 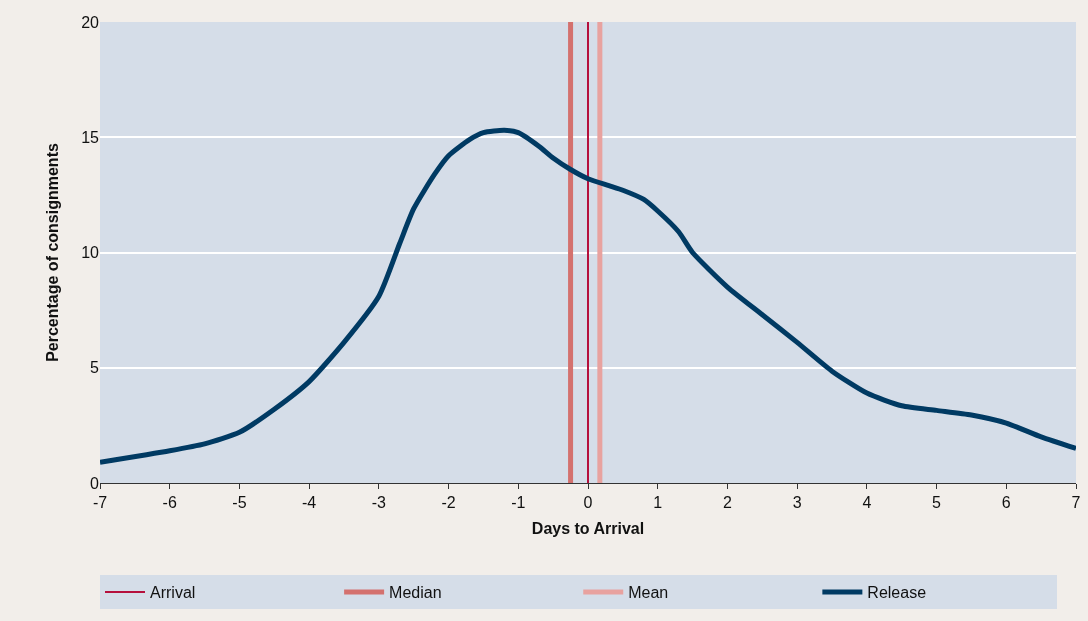 What do you see at coordinates (173, 593) in the screenshot?
I see `legend-label: Arrival` at bounding box center [173, 593].